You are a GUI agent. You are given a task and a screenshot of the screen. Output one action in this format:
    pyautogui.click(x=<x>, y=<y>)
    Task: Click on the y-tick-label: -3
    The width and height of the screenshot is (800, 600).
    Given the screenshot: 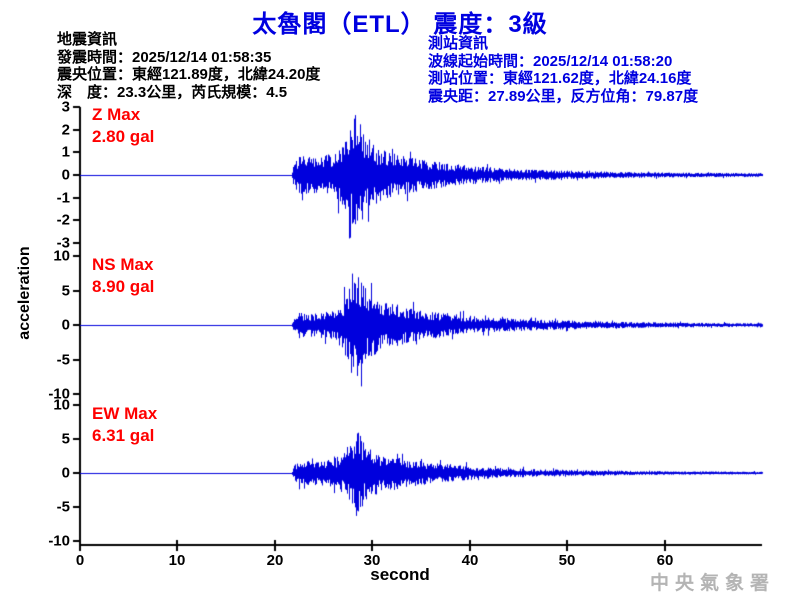 What is the action you would take?
    pyautogui.click(x=63, y=243)
    